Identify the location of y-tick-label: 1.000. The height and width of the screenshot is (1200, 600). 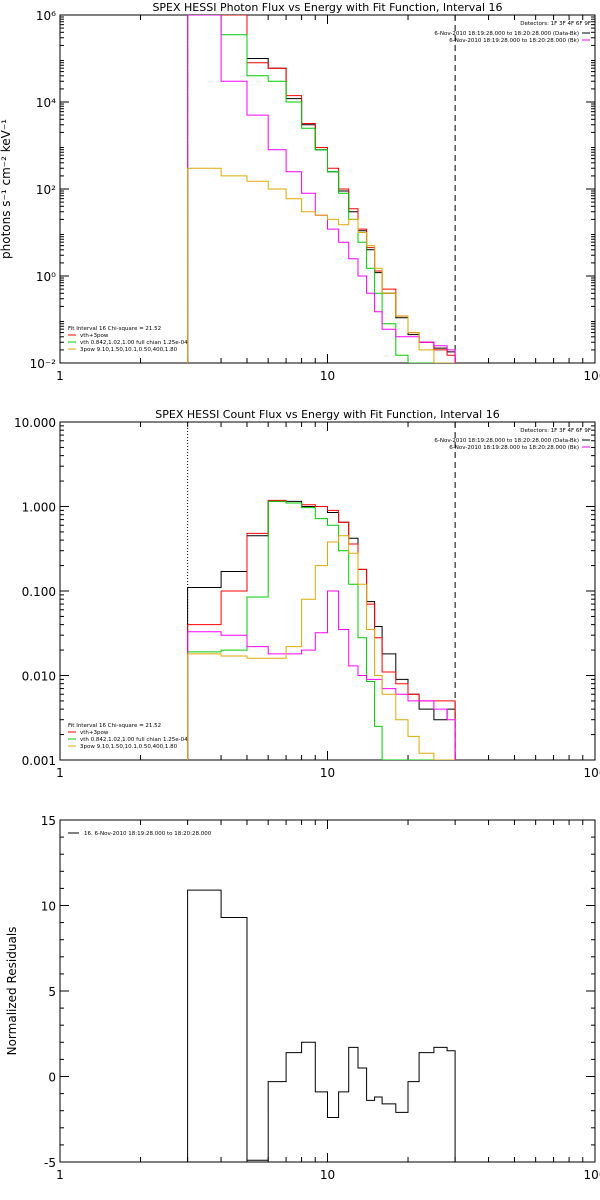
(39, 508).